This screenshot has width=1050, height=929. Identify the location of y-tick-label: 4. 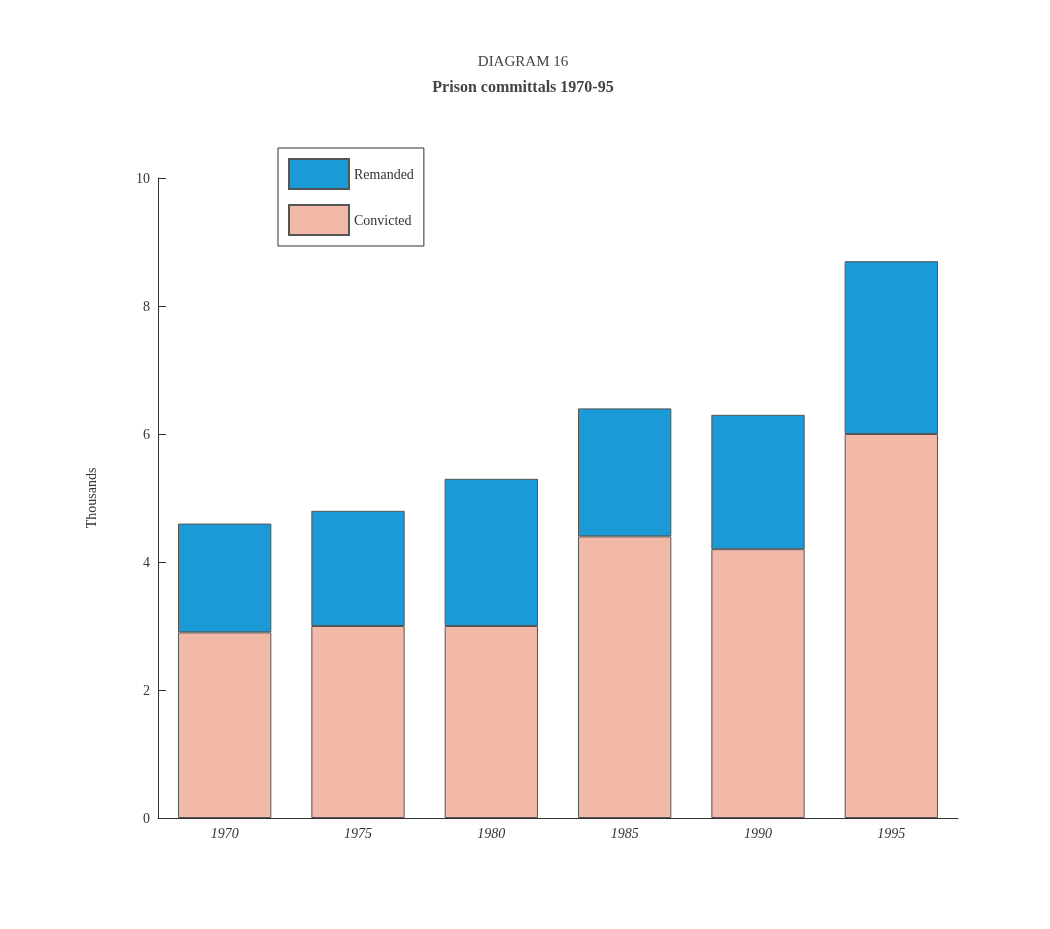
(146, 562).